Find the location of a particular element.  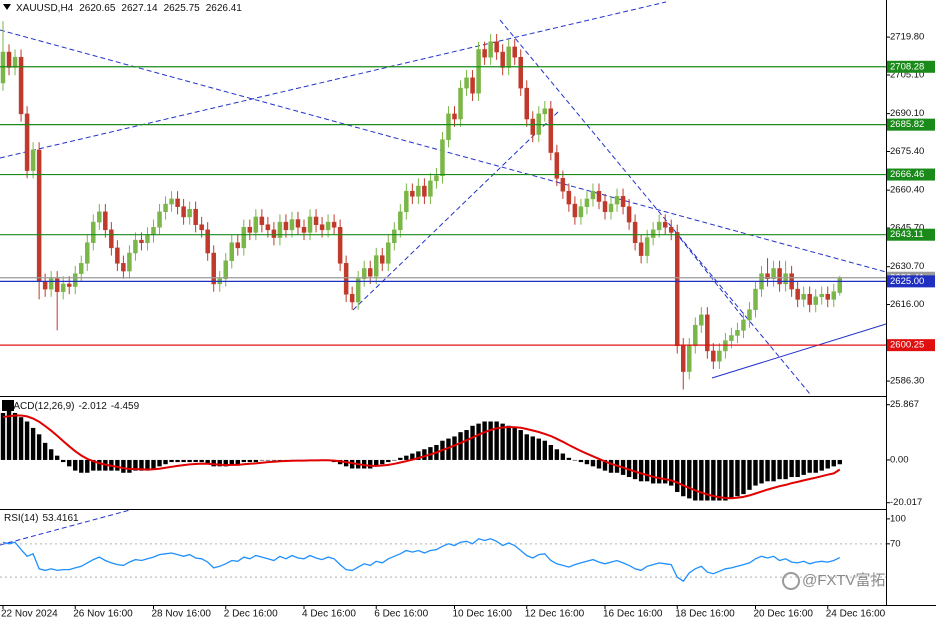

readout: 53.4161 is located at coordinates (60, 518).